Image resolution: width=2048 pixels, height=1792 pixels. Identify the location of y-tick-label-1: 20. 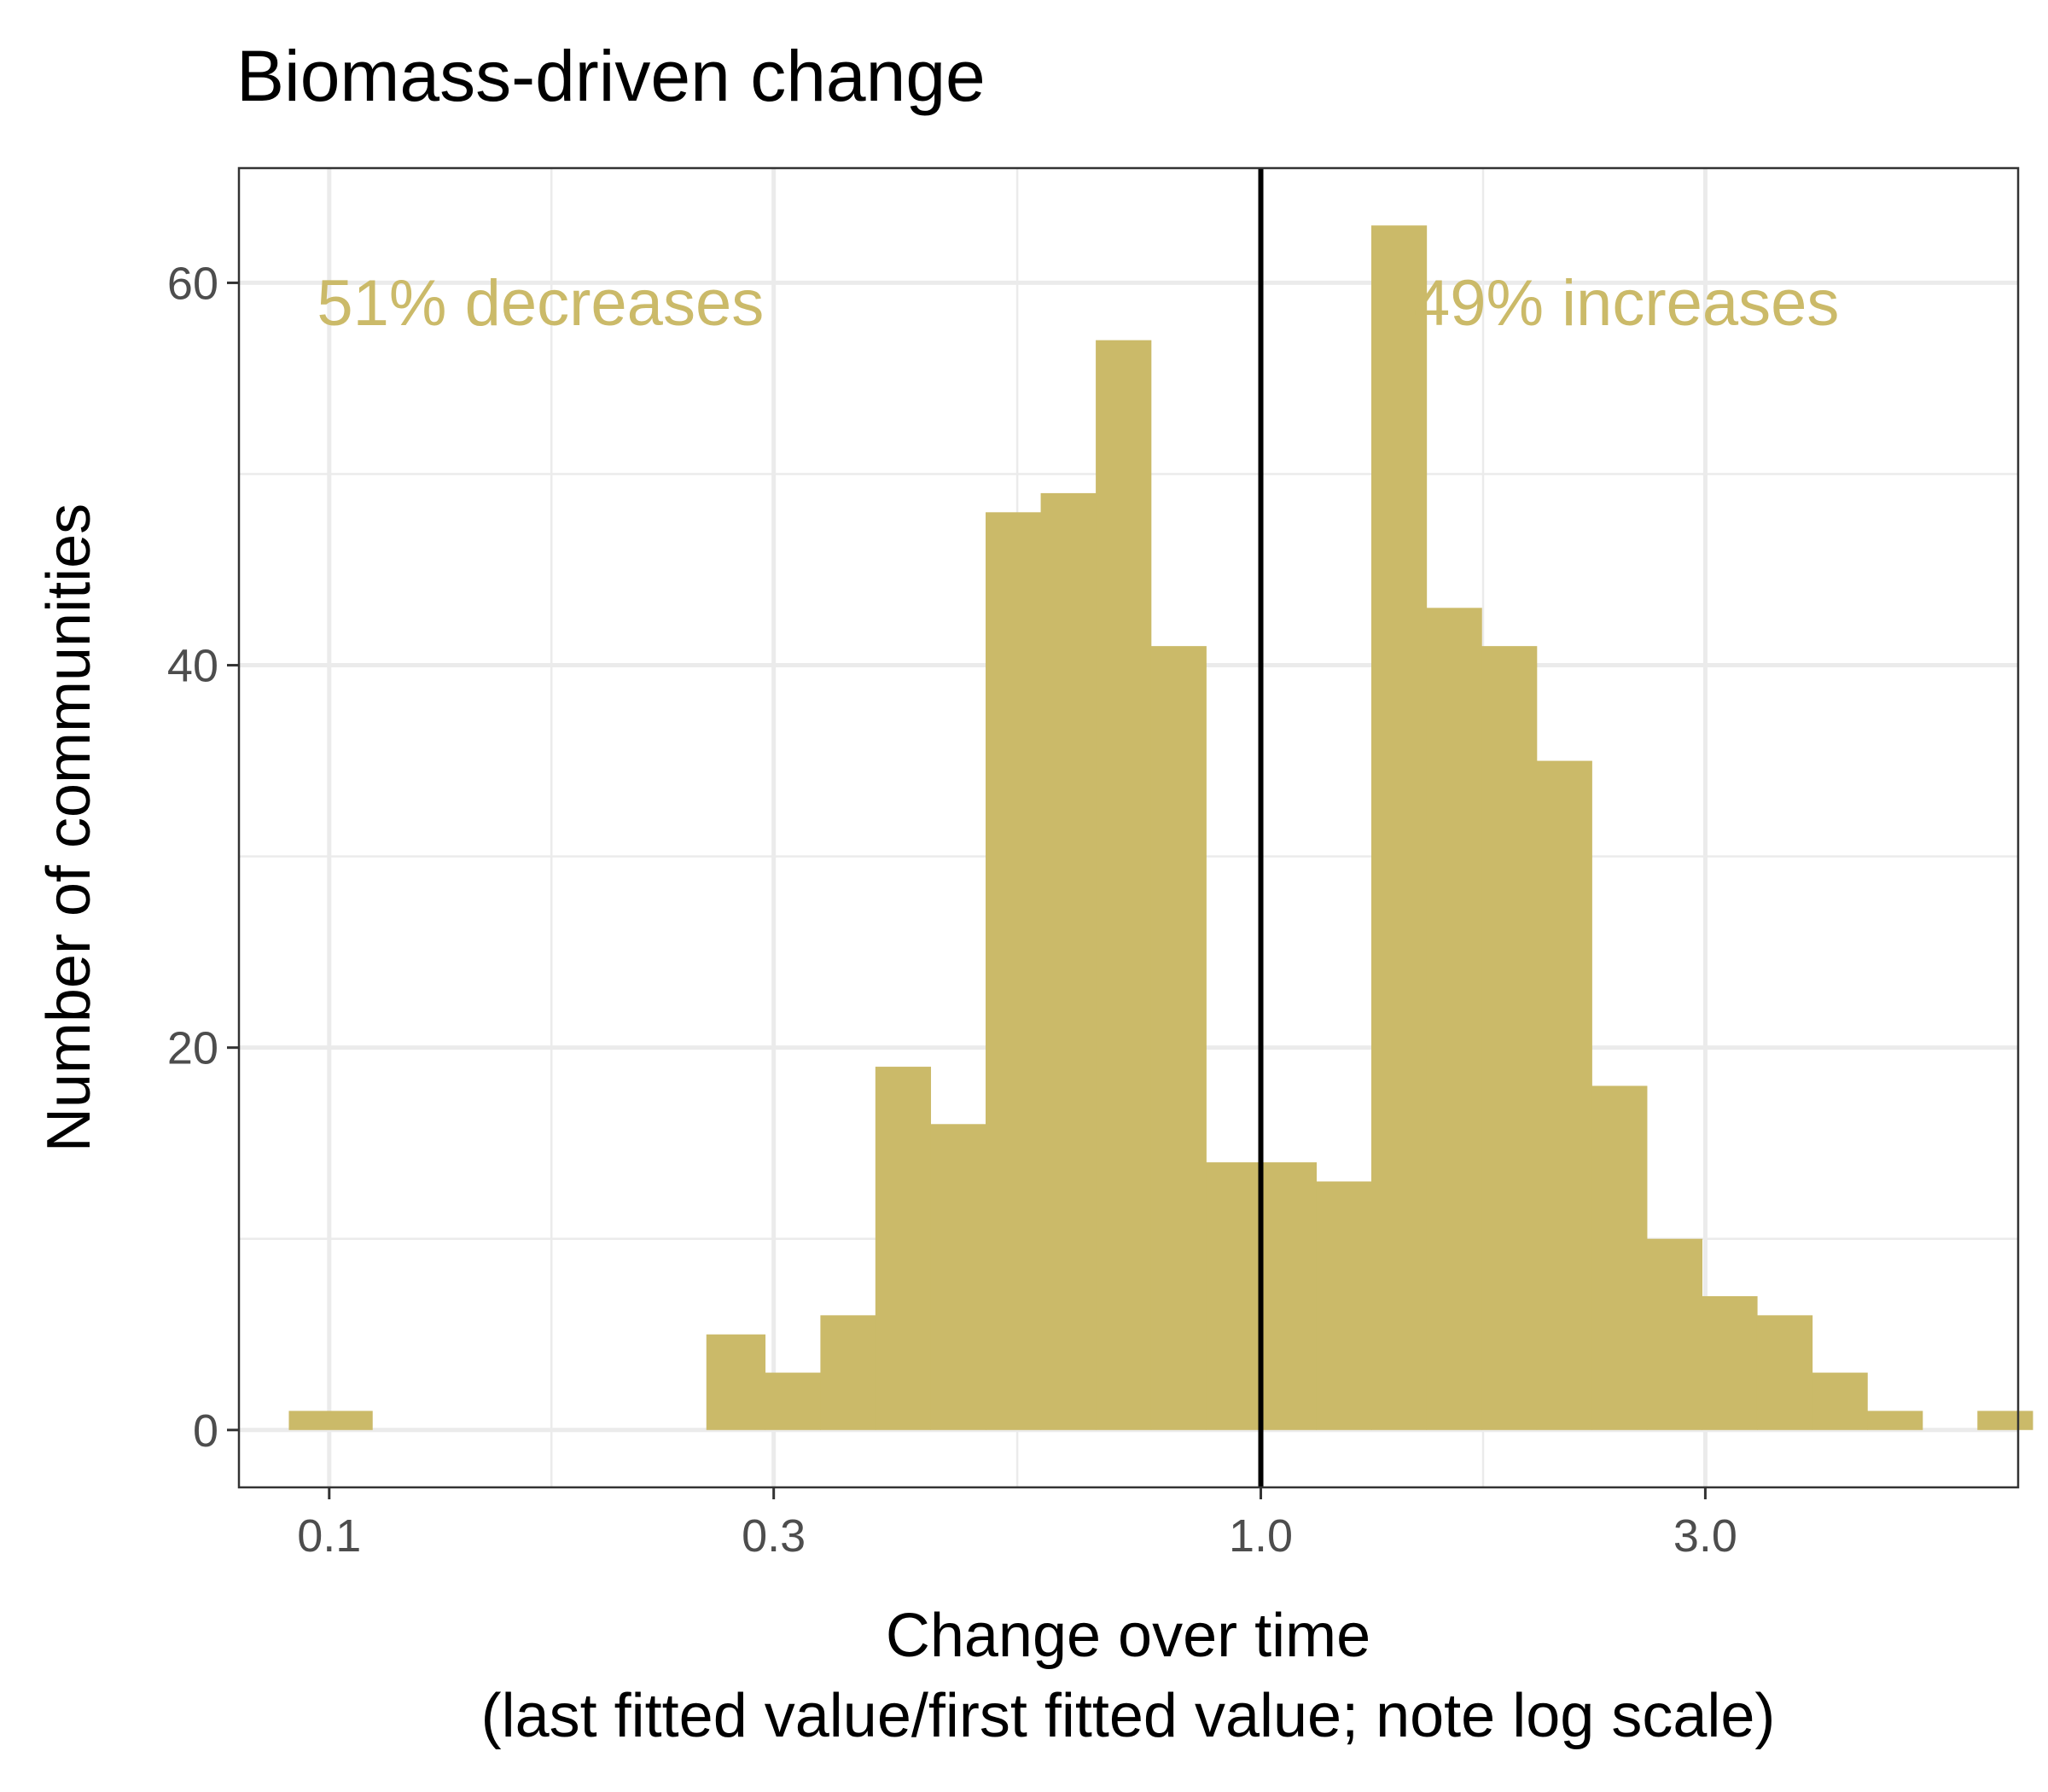
(192, 1048).